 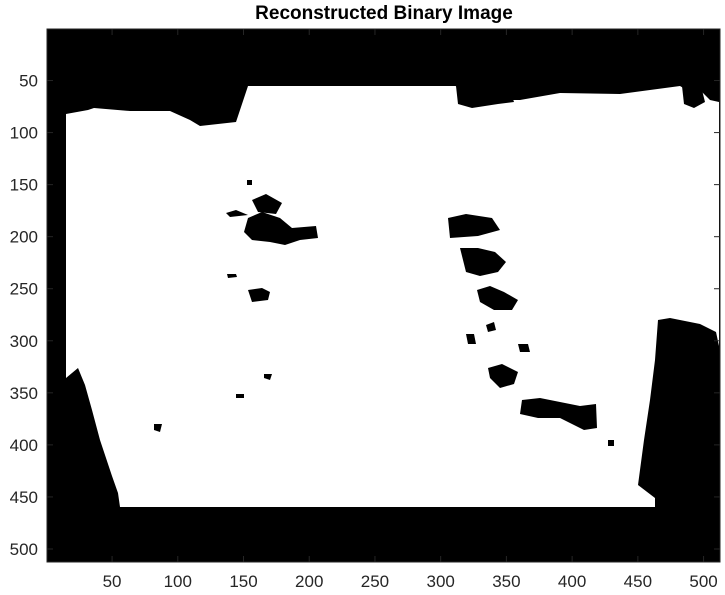 I want to click on x-tick-label: 300, so click(x=440, y=581).